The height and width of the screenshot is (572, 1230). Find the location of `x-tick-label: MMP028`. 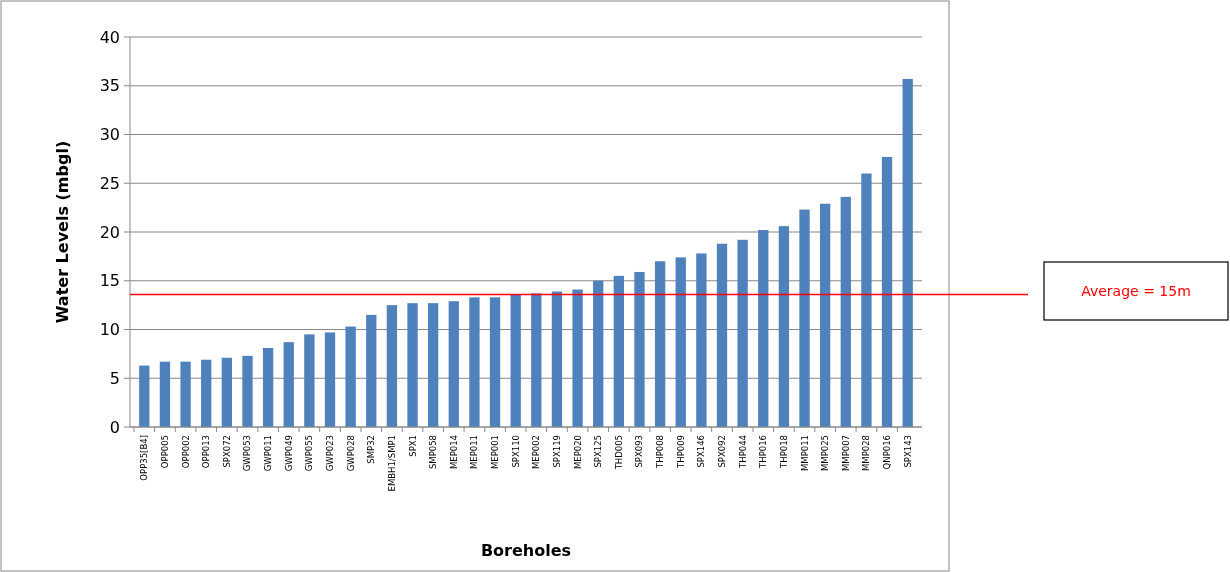

x-tick-label: MMP028 is located at coordinates (866, 453).